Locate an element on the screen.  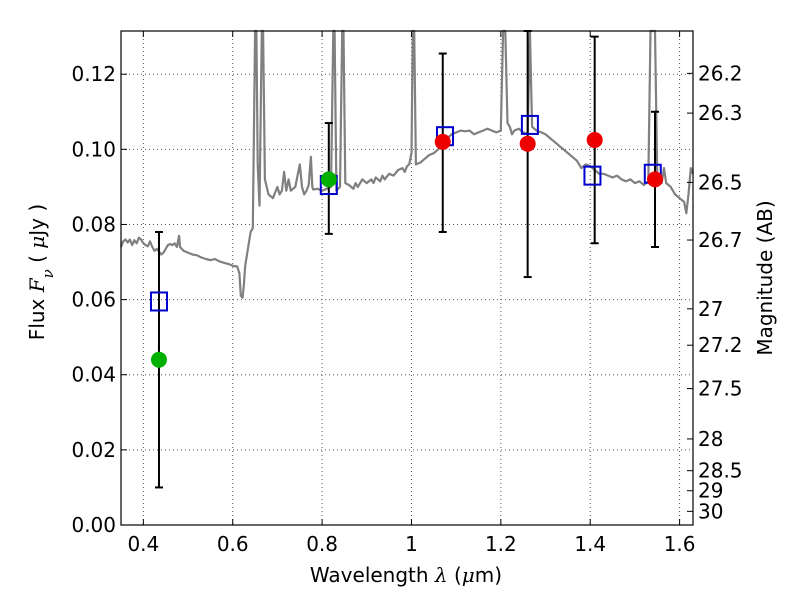
x-axis-title: Wavelength λ (μm) is located at coordinates (406, 575).